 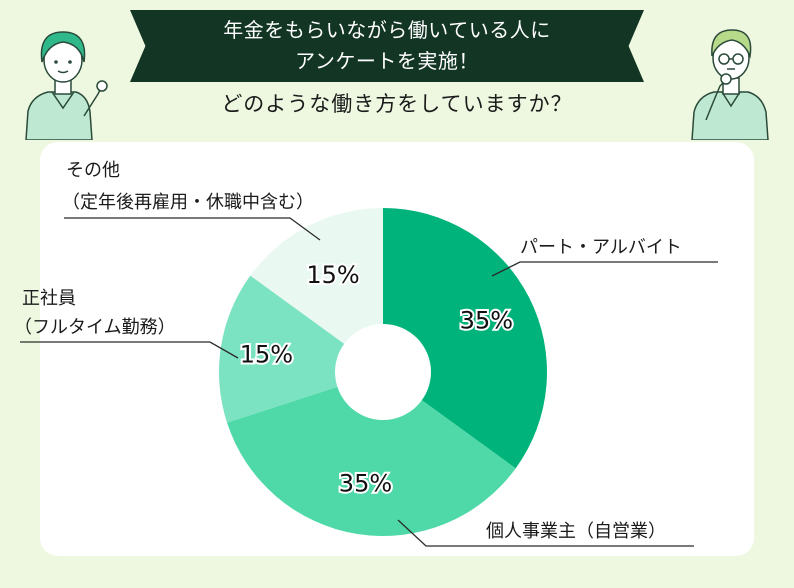 I want to click on category-label-self-employed: 個人事業主（自営業）, so click(x=576, y=531).